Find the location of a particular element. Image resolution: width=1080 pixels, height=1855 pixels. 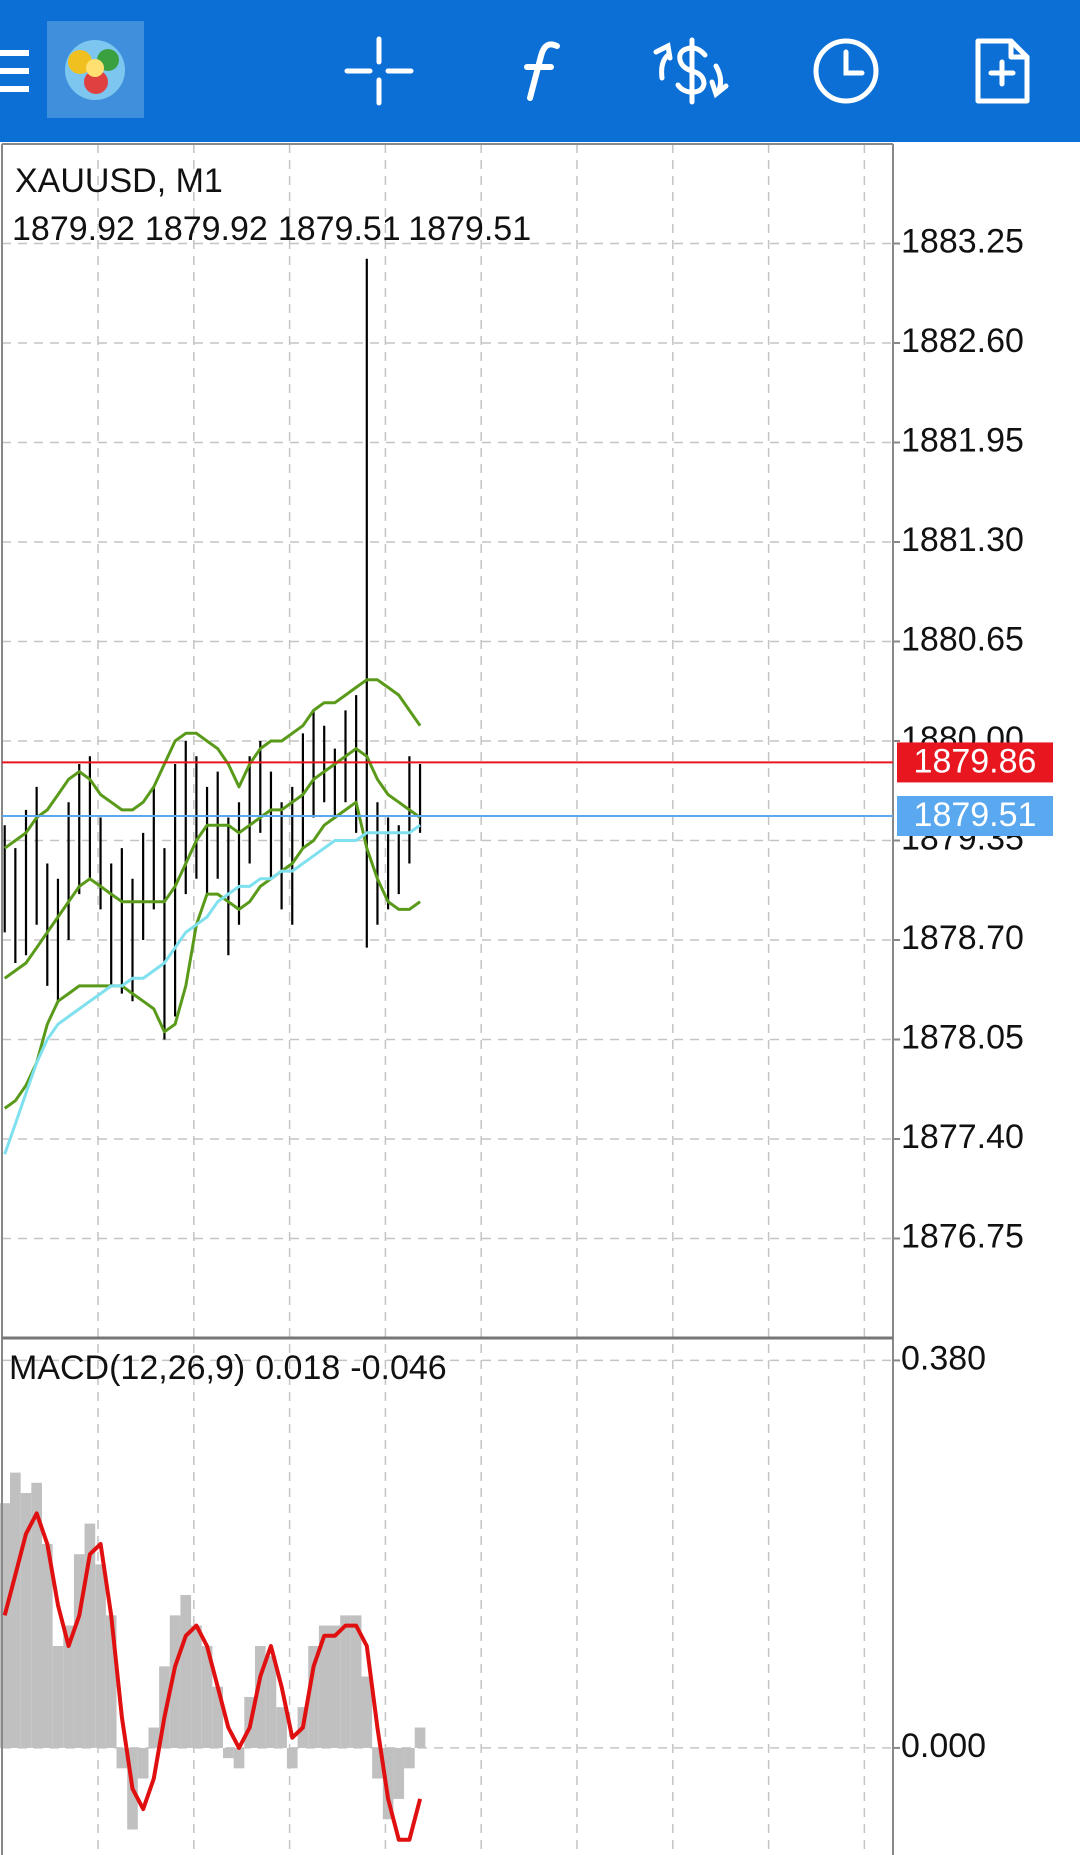

menu-button is located at coordinates (14, 71).